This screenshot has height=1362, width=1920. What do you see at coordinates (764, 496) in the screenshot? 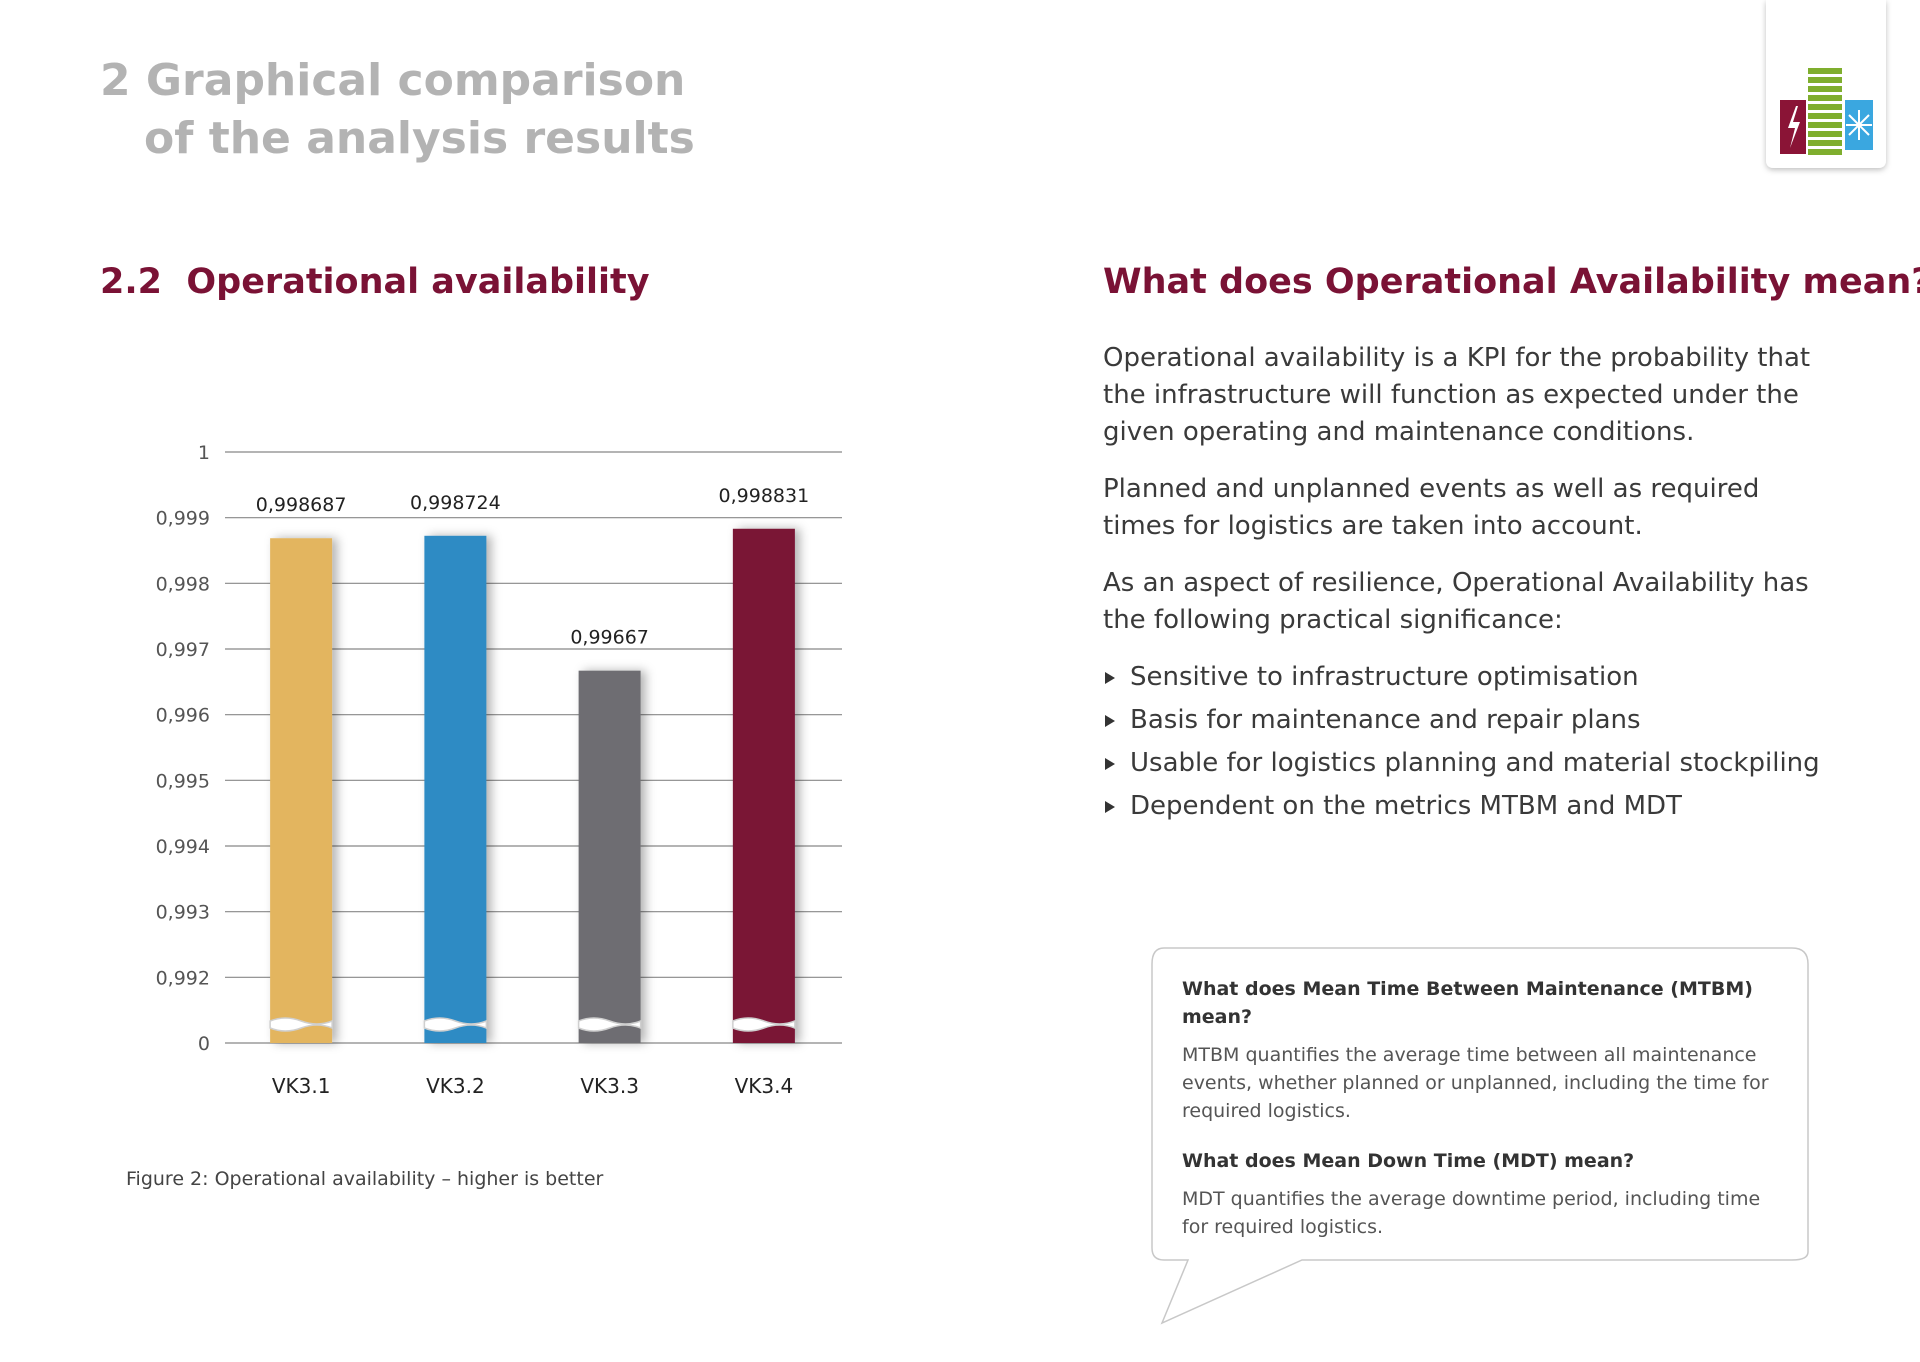
I see `value-label: 0,998831` at bounding box center [764, 496].